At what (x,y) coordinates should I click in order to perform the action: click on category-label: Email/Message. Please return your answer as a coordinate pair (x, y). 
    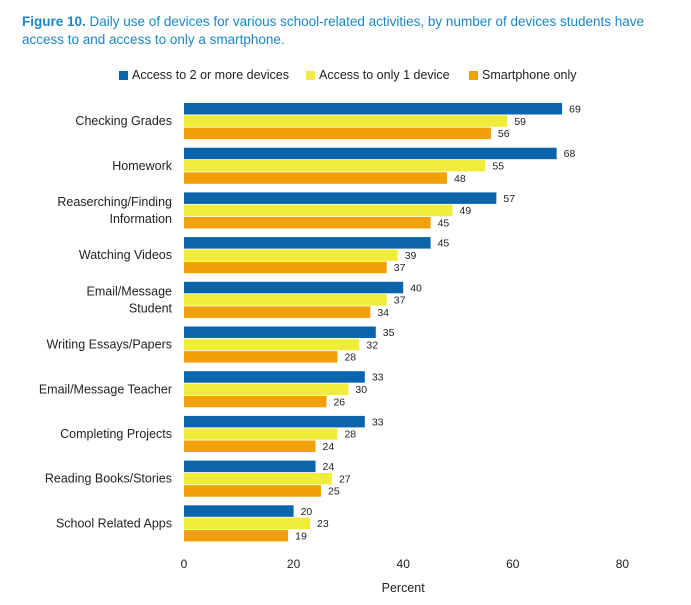
    Looking at the image, I should click on (129, 291).